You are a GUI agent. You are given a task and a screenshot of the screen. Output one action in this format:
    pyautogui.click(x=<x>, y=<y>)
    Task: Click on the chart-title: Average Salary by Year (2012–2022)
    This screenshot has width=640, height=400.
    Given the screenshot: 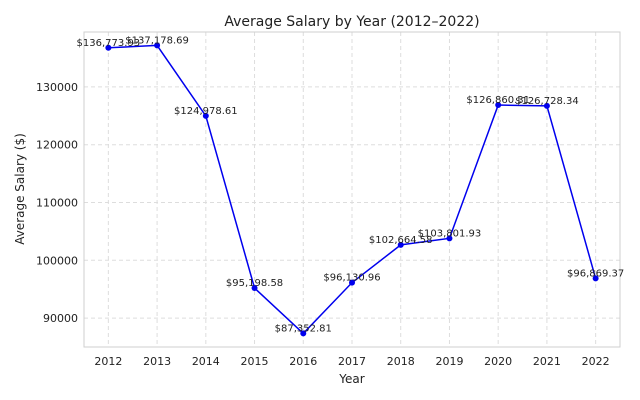 What is the action you would take?
    pyautogui.click(x=351, y=22)
    